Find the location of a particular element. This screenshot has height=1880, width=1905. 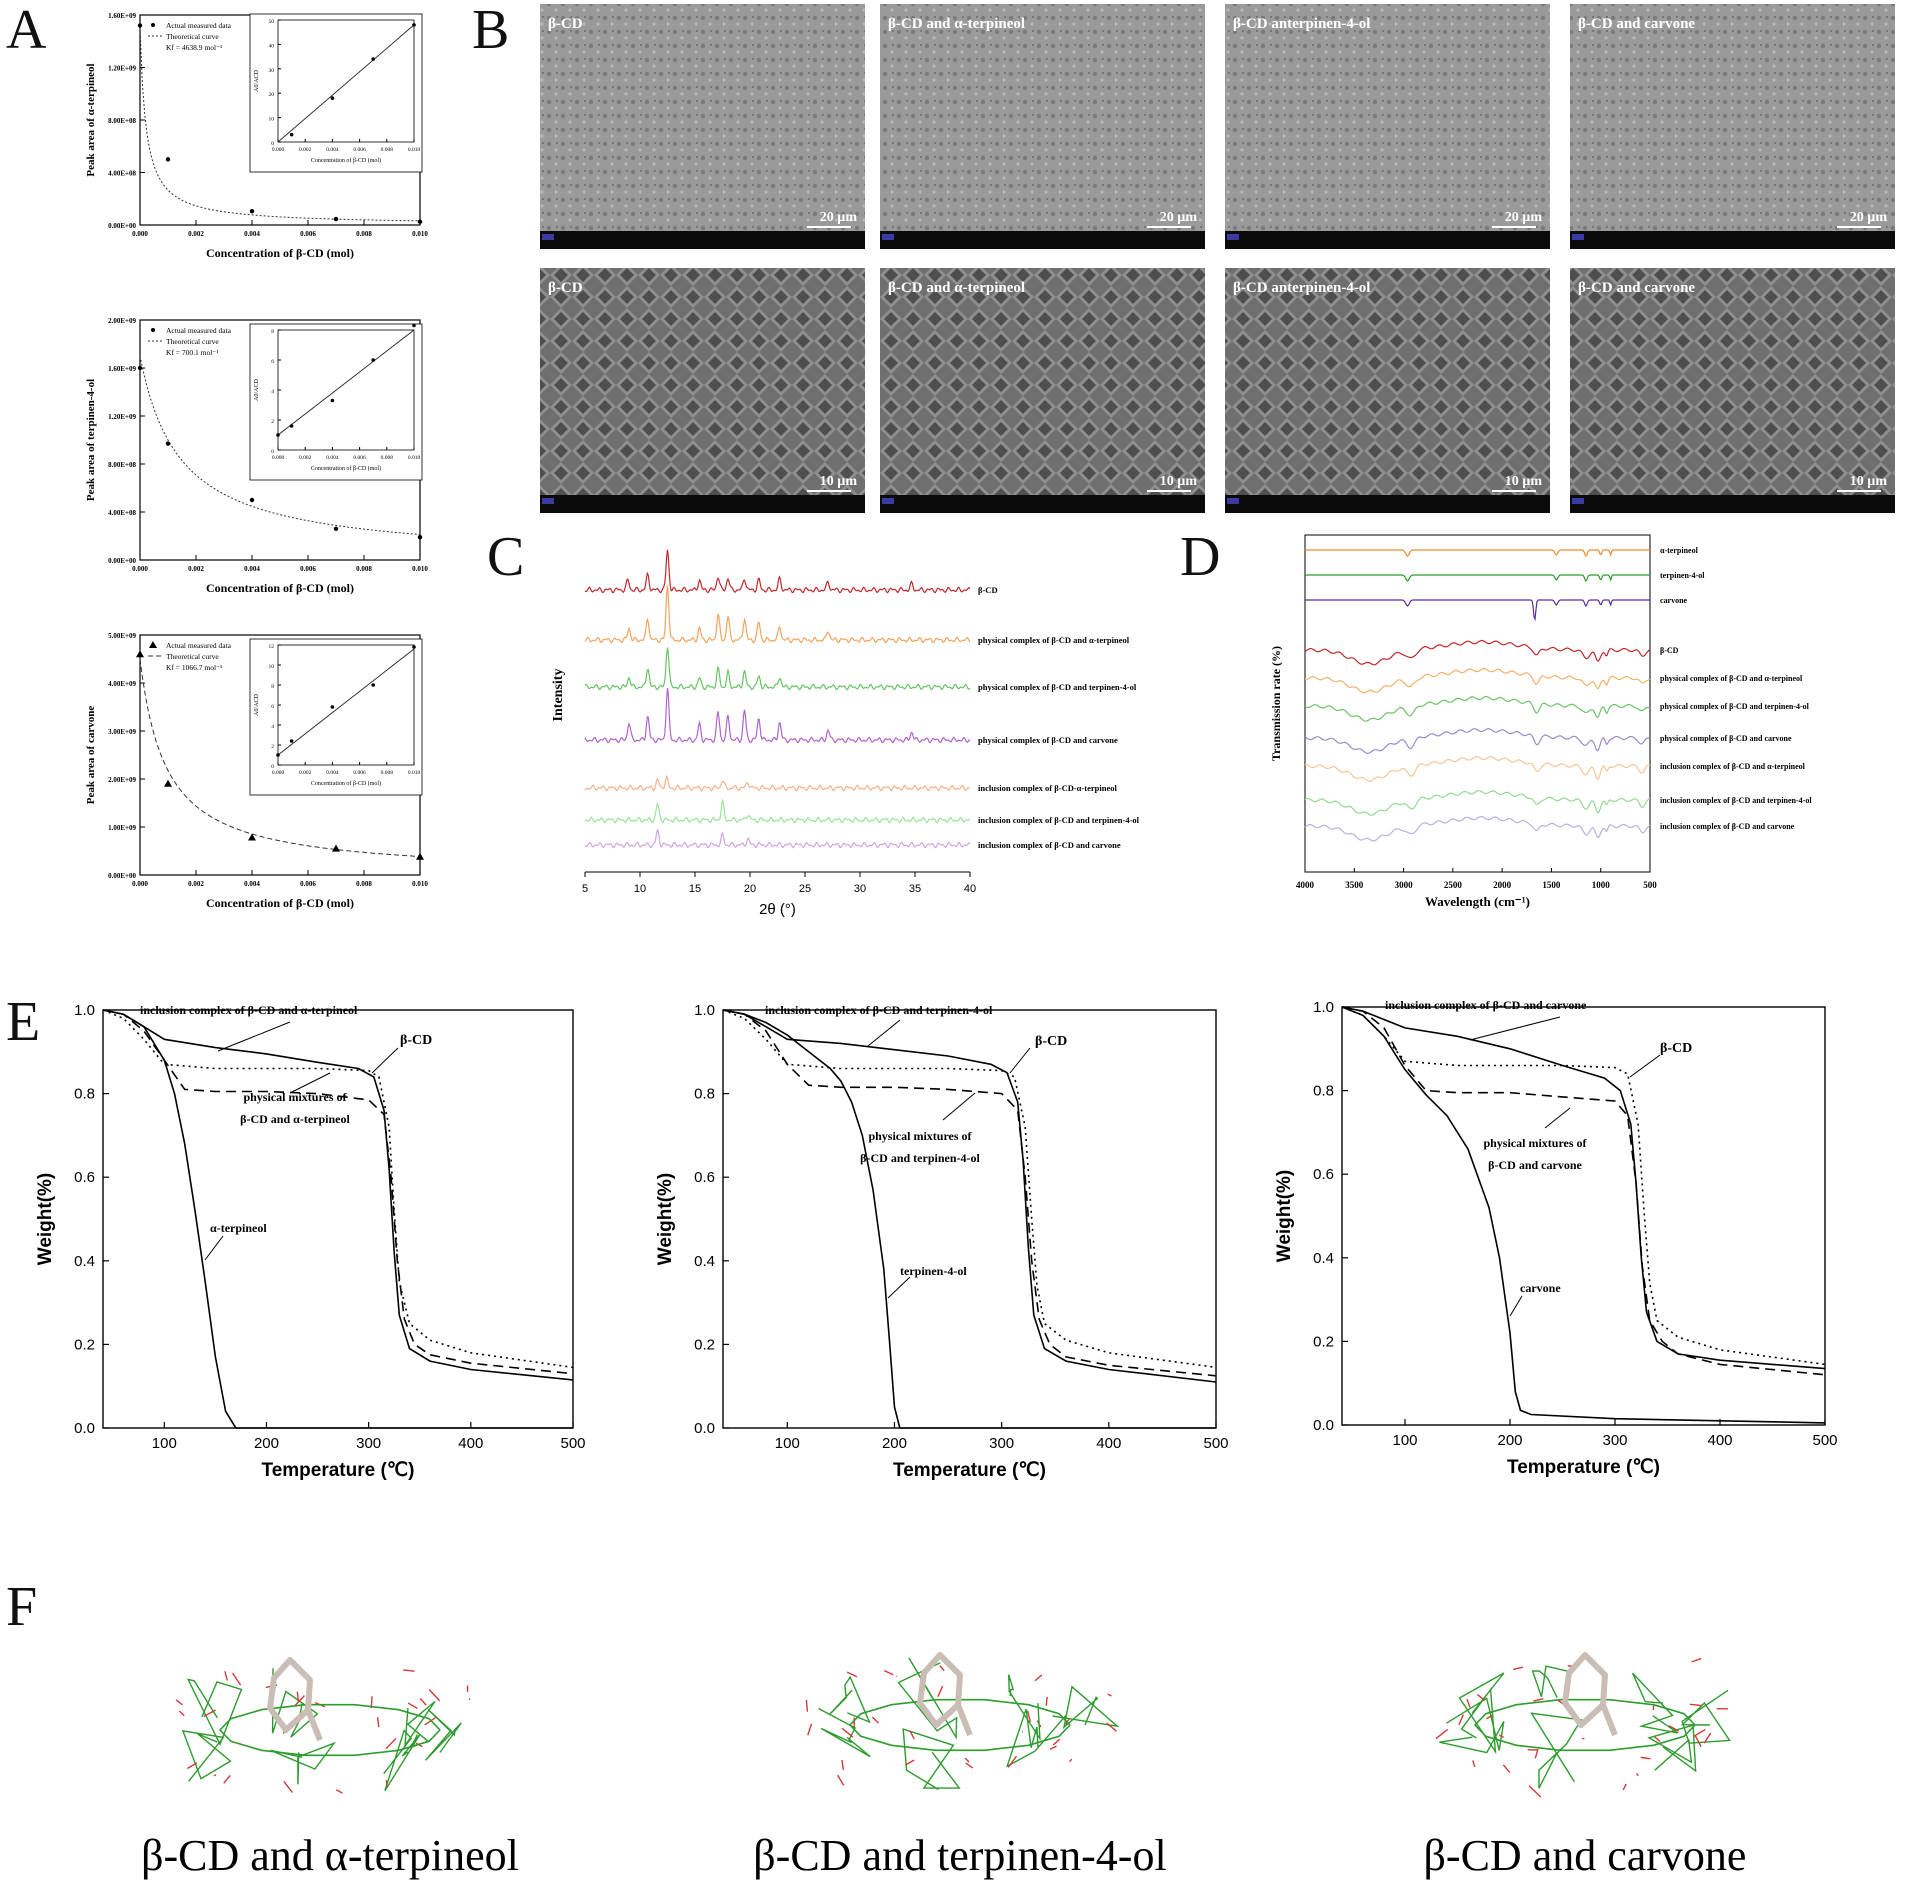

x-tick-label: 0.008 is located at coordinates (364, 884).